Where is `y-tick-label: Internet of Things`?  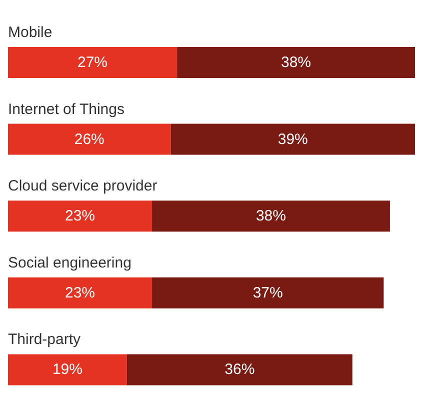
y-tick-label: Internet of Things is located at coordinates (66, 109).